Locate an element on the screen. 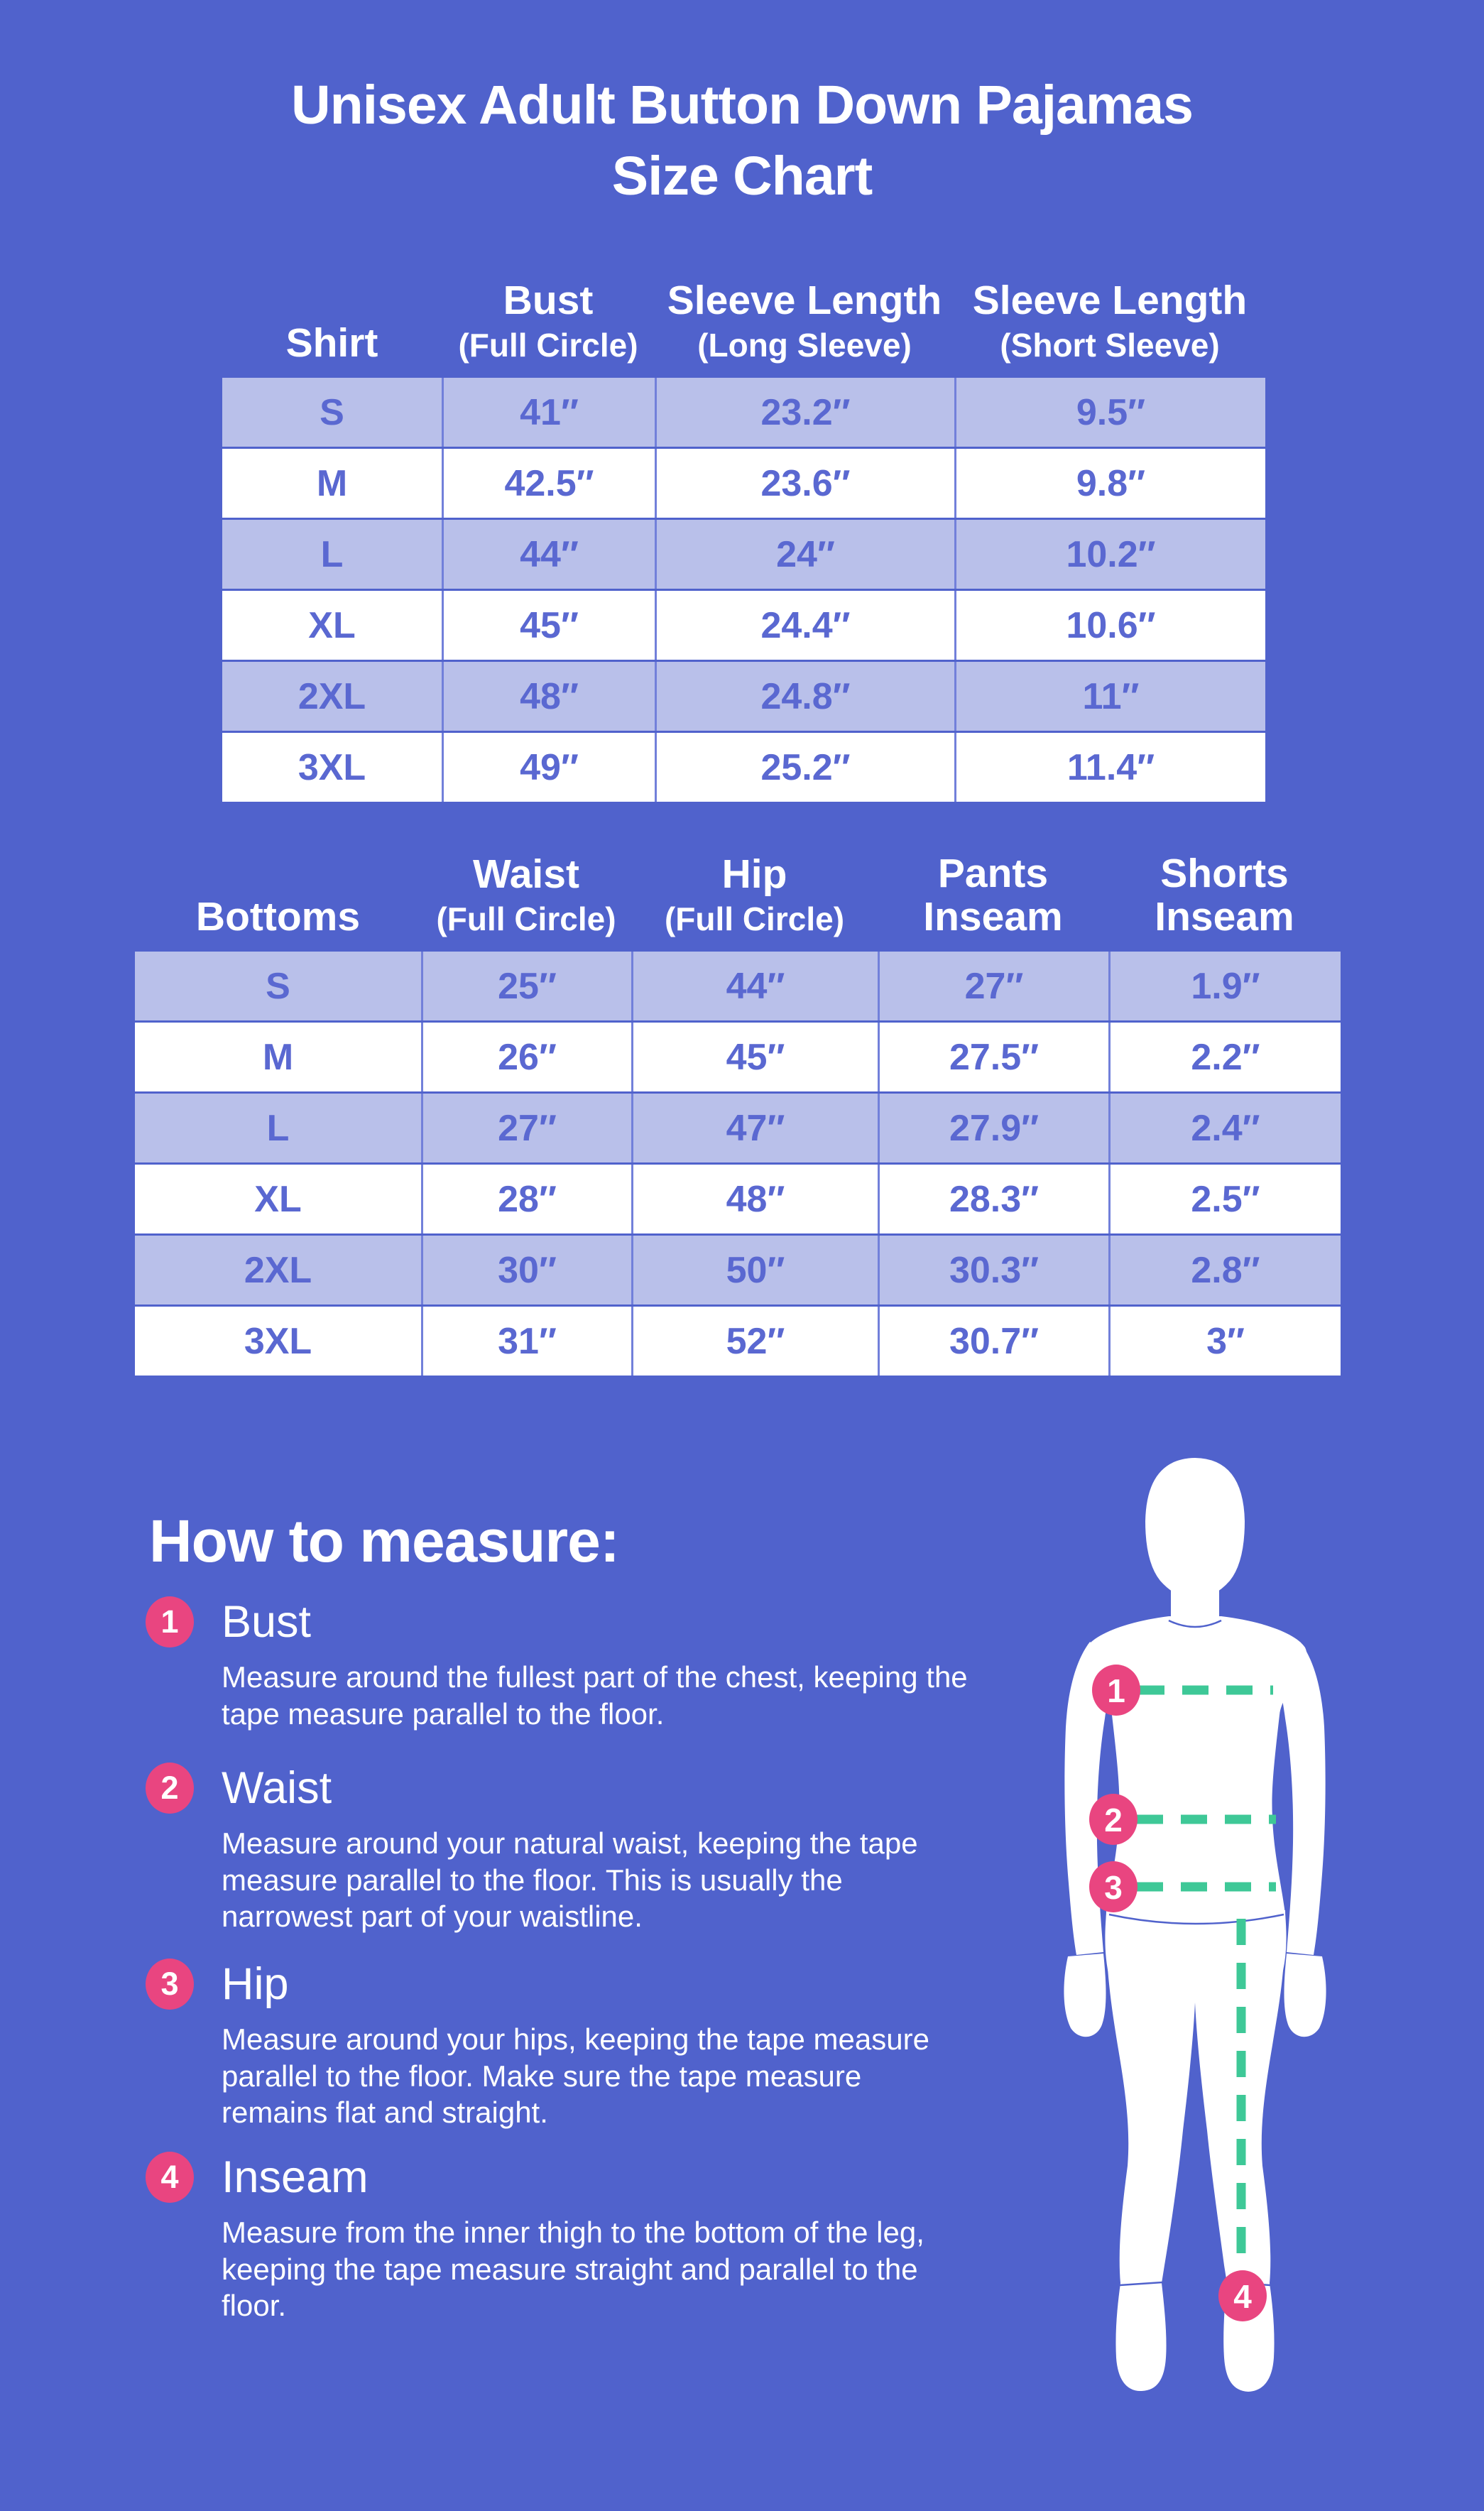 This screenshot has width=1484, height=2511. figure-marker-1-label: 1 is located at coordinates (1116, 1691).